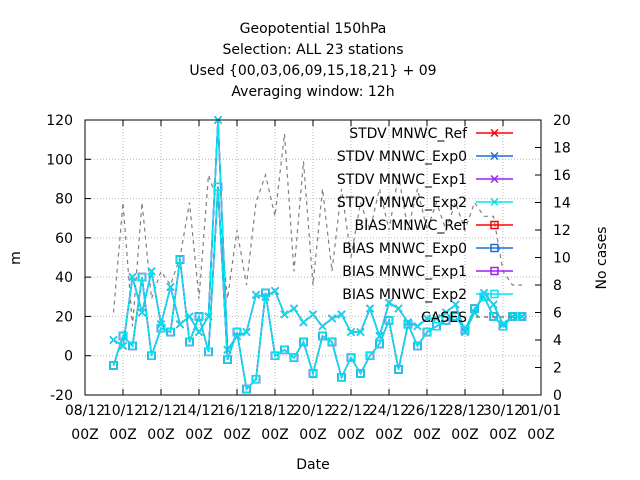 This screenshot has width=640, height=480. What do you see at coordinates (557, 396) in the screenshot?
I see `y2-tick-label: 0` at bounding box center [557, 396].